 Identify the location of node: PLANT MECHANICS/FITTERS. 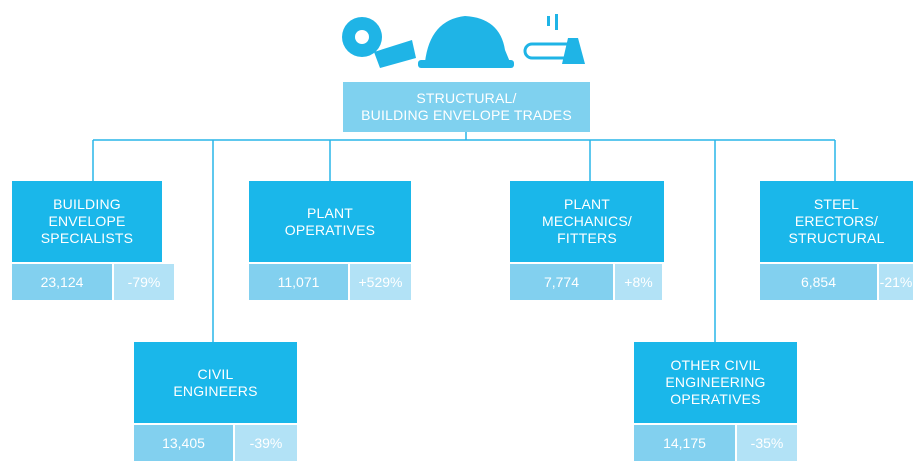
(587, 221).